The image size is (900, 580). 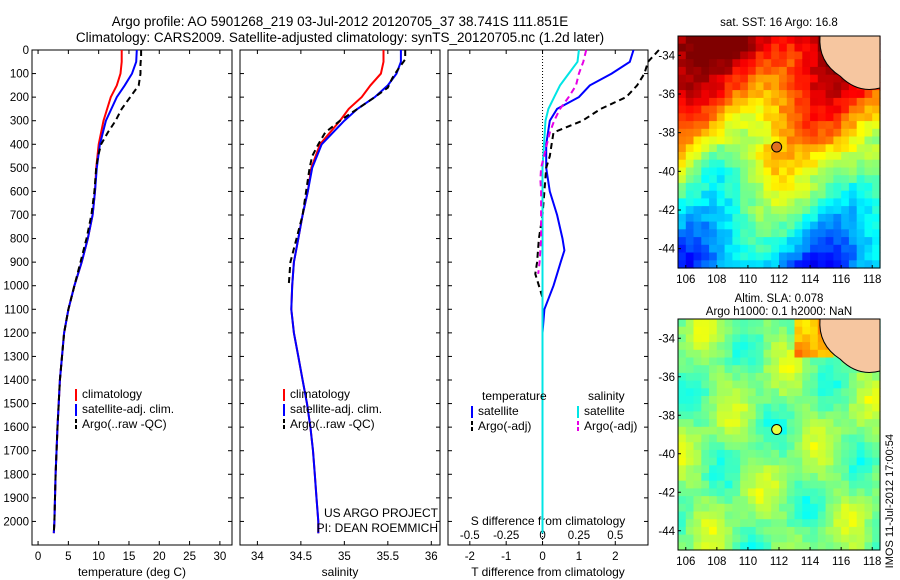 I want to click on series-line-s-satellite, so click(x=560, y=291).